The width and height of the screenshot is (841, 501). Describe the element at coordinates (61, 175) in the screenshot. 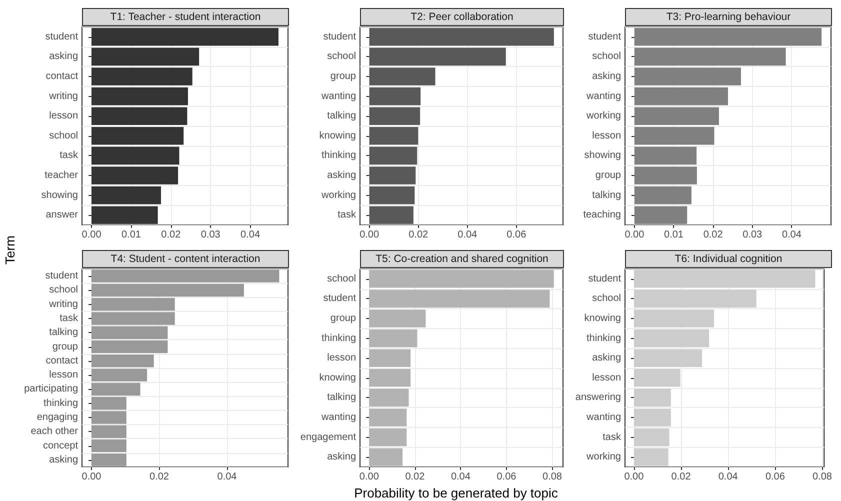

I see `y-tick-label: teacher` at that location.